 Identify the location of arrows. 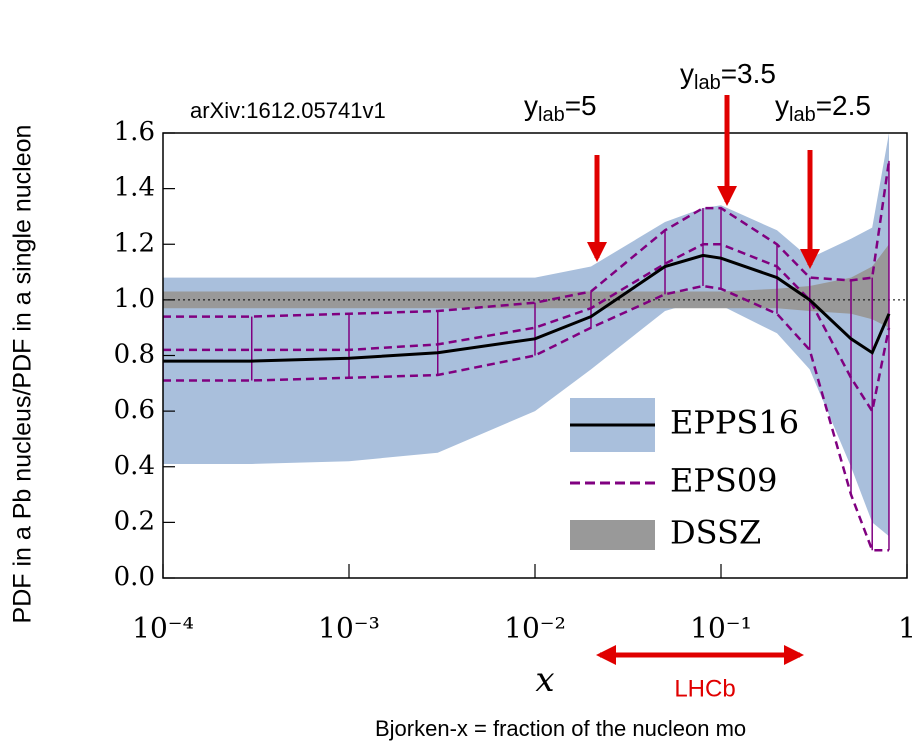
(703, 182).